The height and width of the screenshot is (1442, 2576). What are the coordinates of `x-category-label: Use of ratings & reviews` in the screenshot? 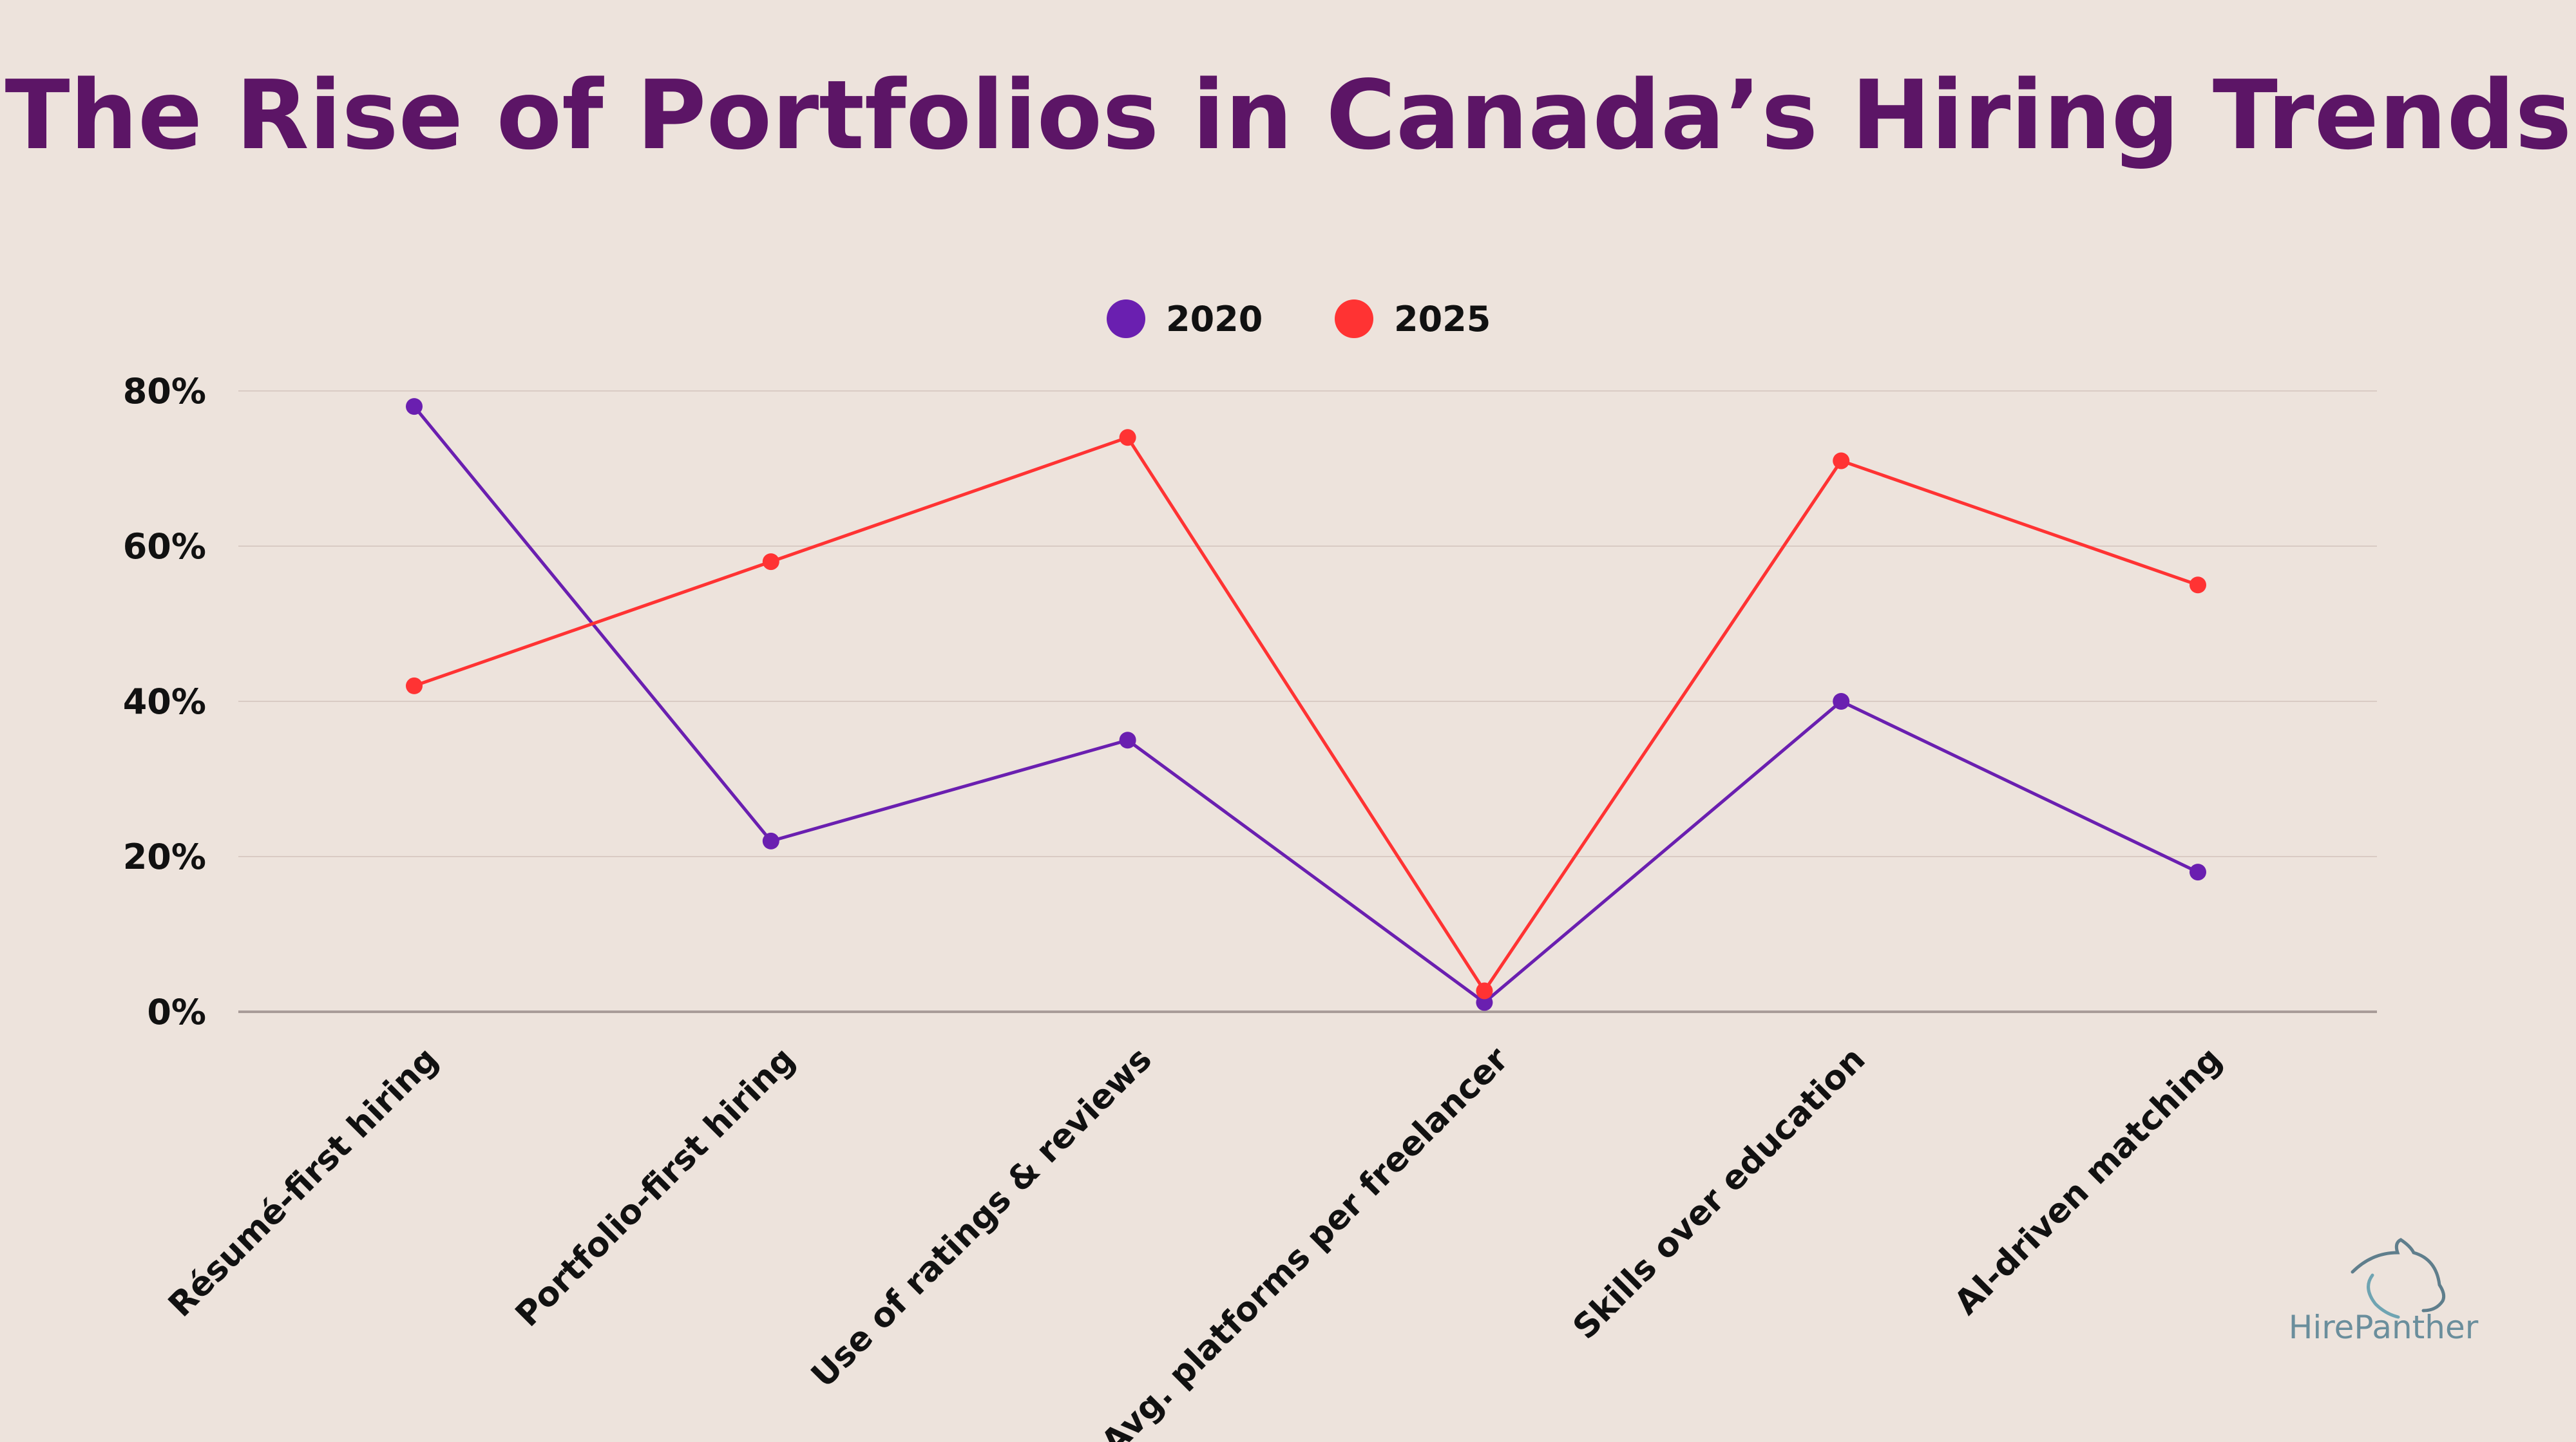 It's located at (981, 1218).